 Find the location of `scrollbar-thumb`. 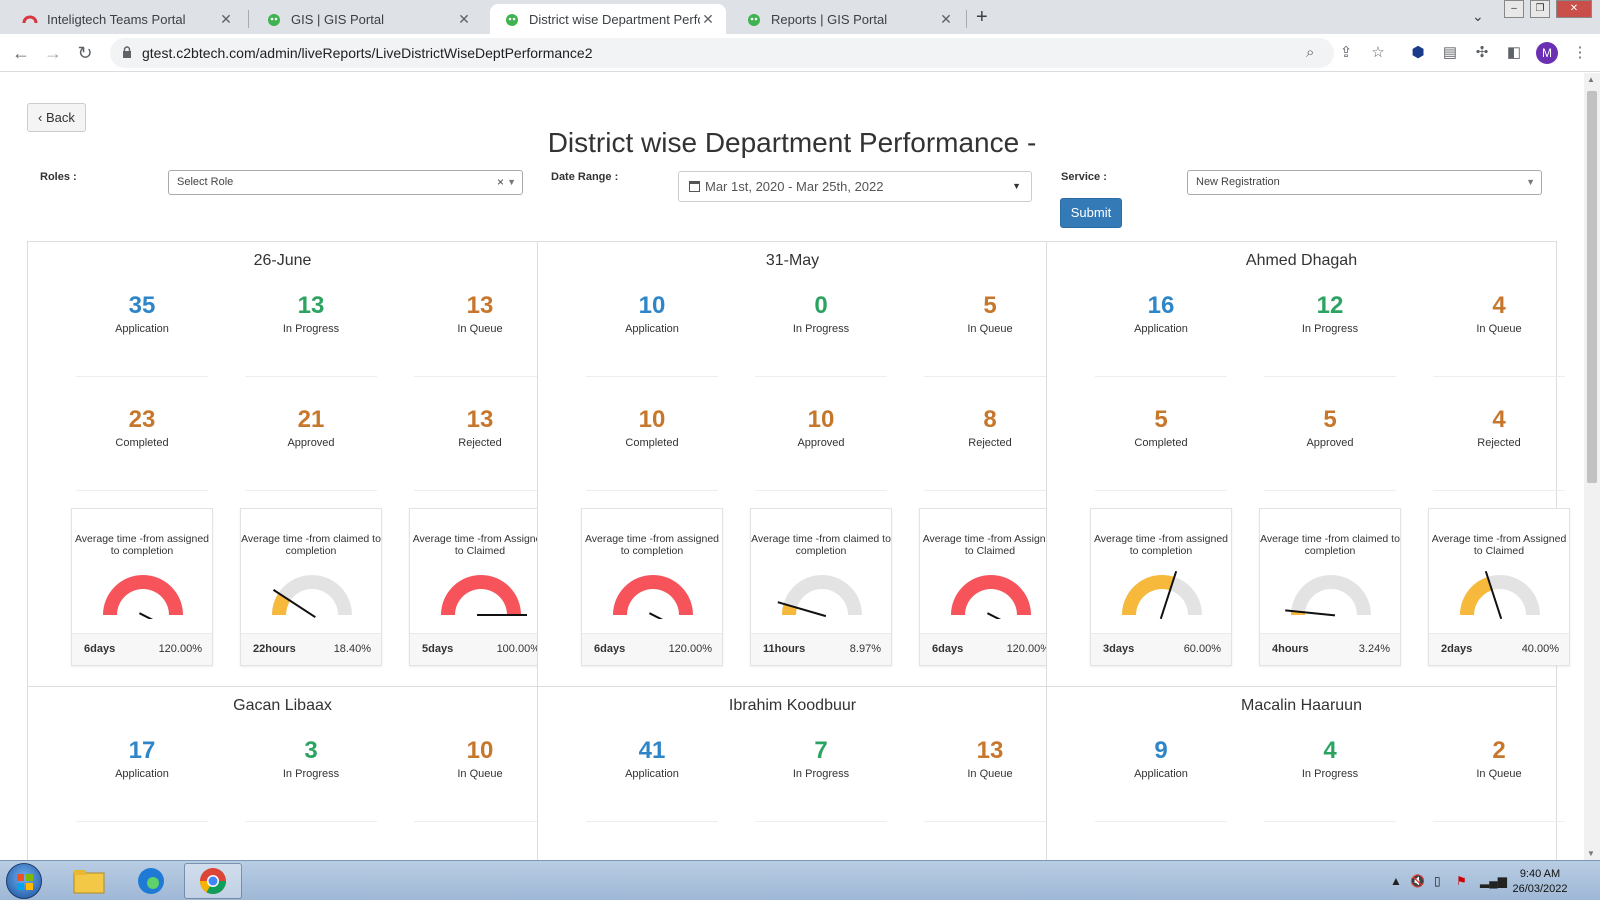

scrollbar-thumb is located at coordinates (1592, 287).